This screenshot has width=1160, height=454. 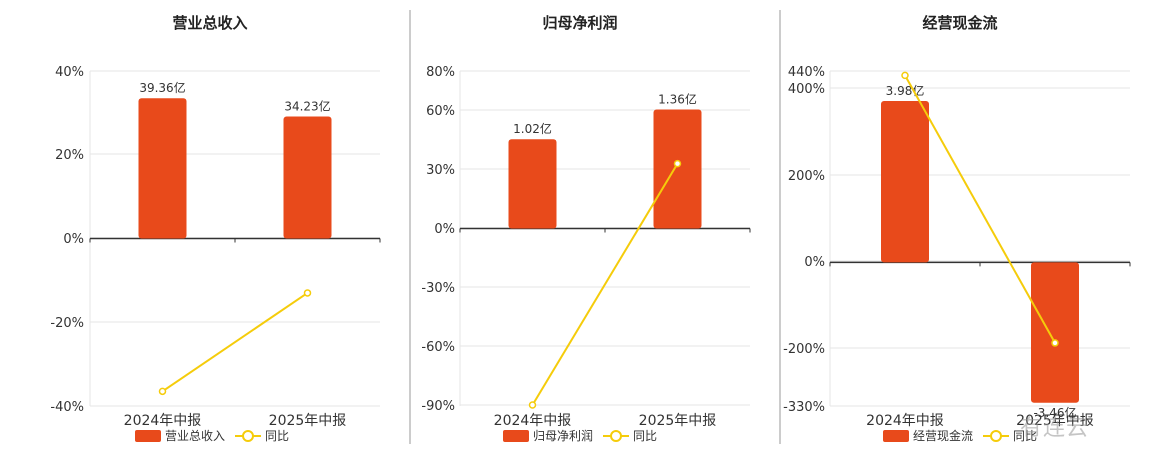 What do you see at coordinates (804, 349) in the screenshot?
I see `y-tick-label: -200%` at bounding box center [804, 349].